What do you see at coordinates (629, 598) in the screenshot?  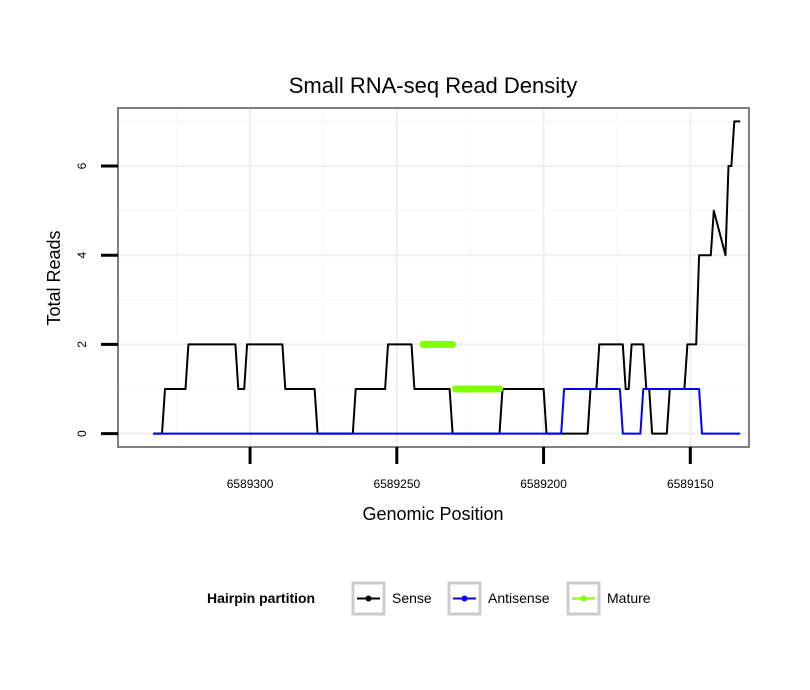 I see `legend-label-mature: Mature` at bounding box center [629, 598].